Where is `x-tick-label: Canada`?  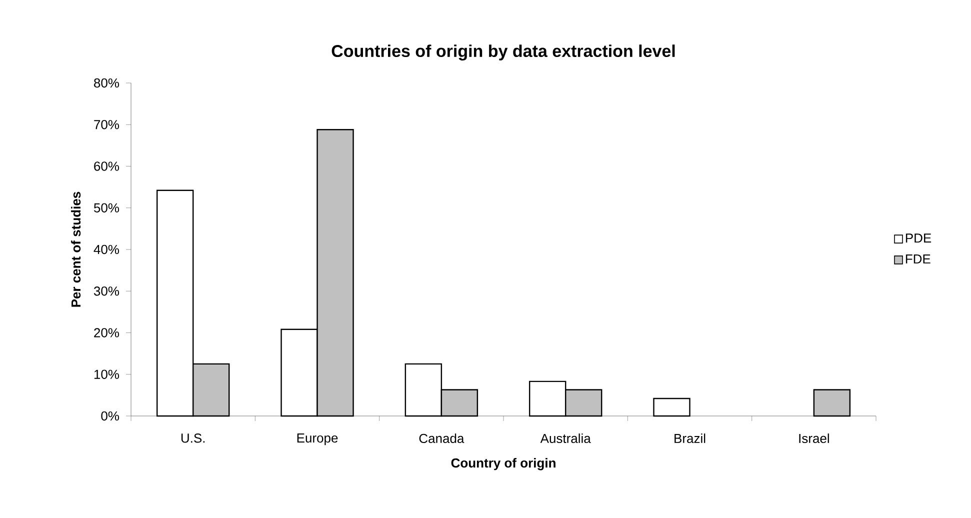 x-tick-label: Canada is located at coordinates (441, 439).